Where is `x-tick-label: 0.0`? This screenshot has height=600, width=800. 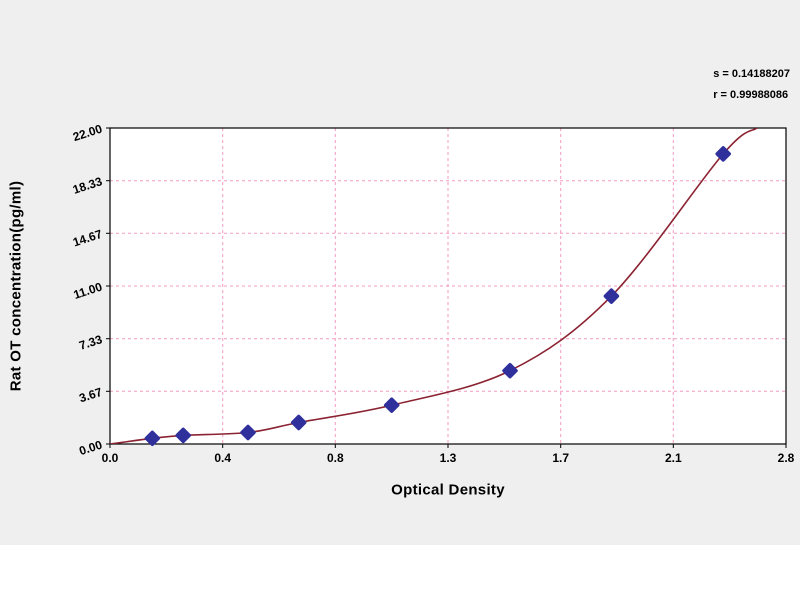
x-tick-label: 0.0 is located at coordinates (110, 458).